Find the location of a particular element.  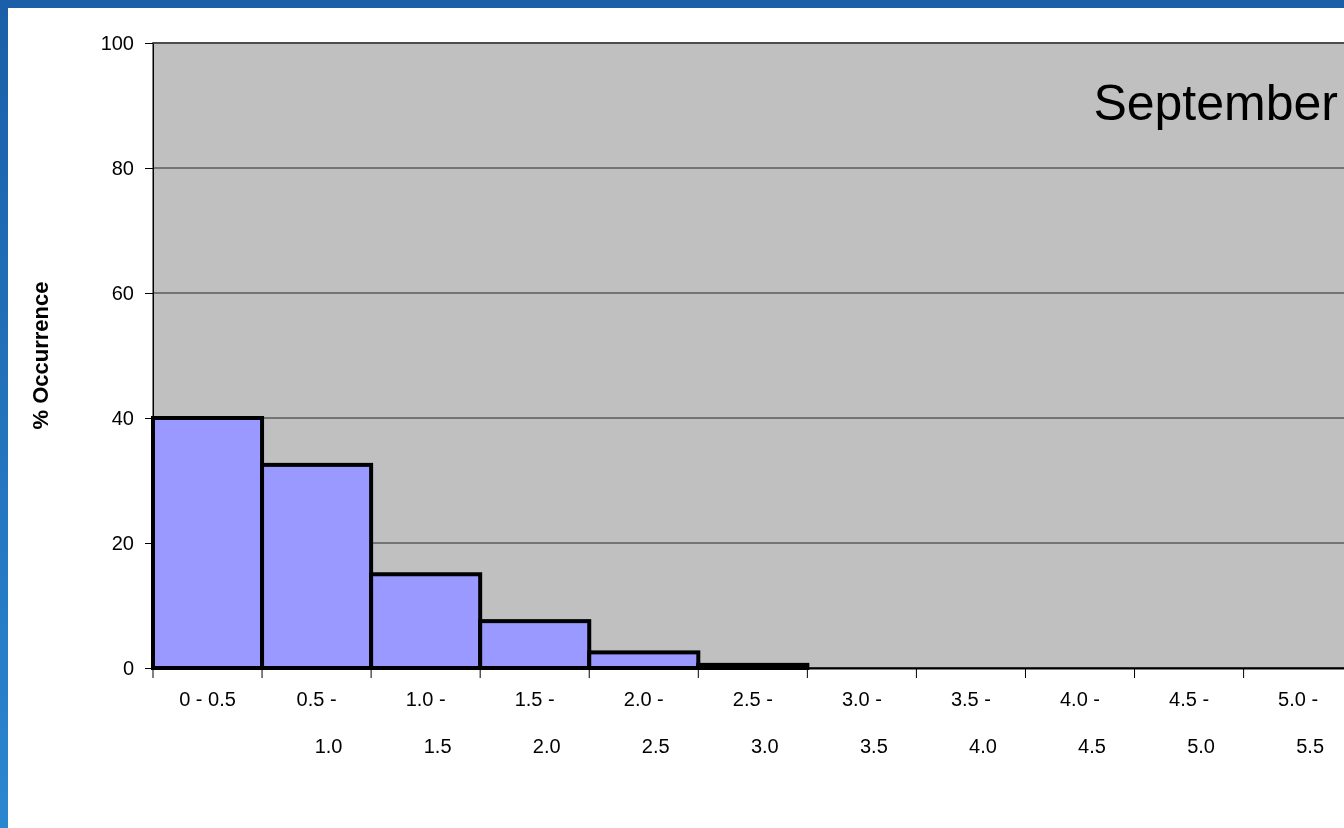

y-tick-label: 100 is located at coordinates (117, 42).